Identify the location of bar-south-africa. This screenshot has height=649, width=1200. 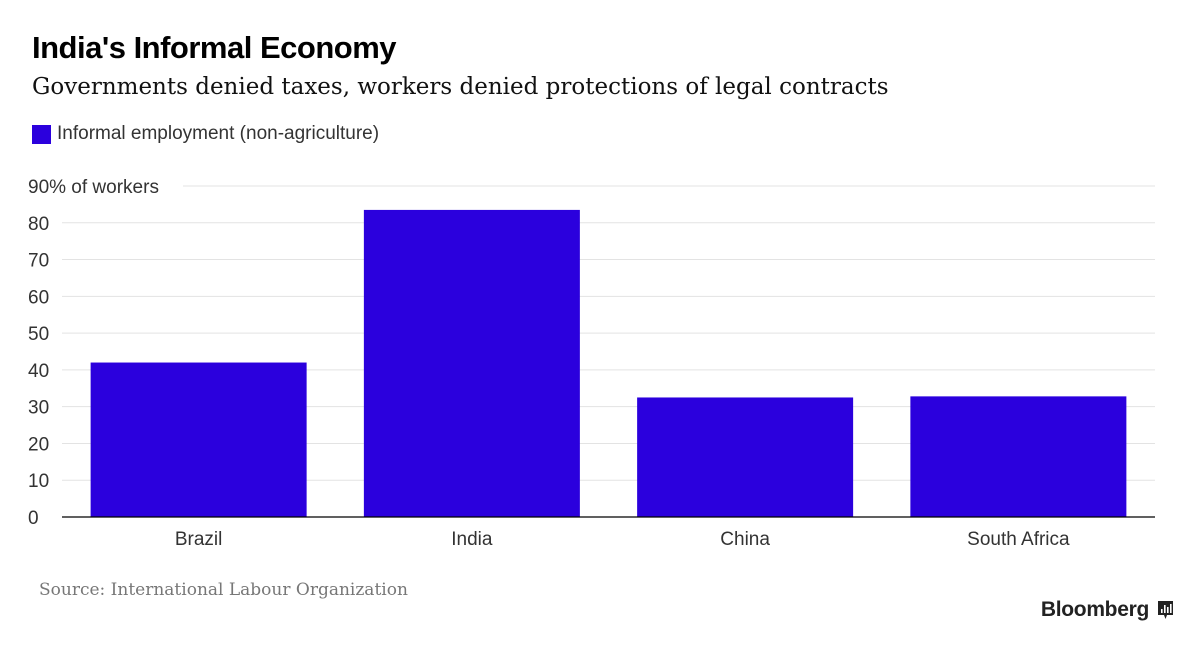
(1018, 456).